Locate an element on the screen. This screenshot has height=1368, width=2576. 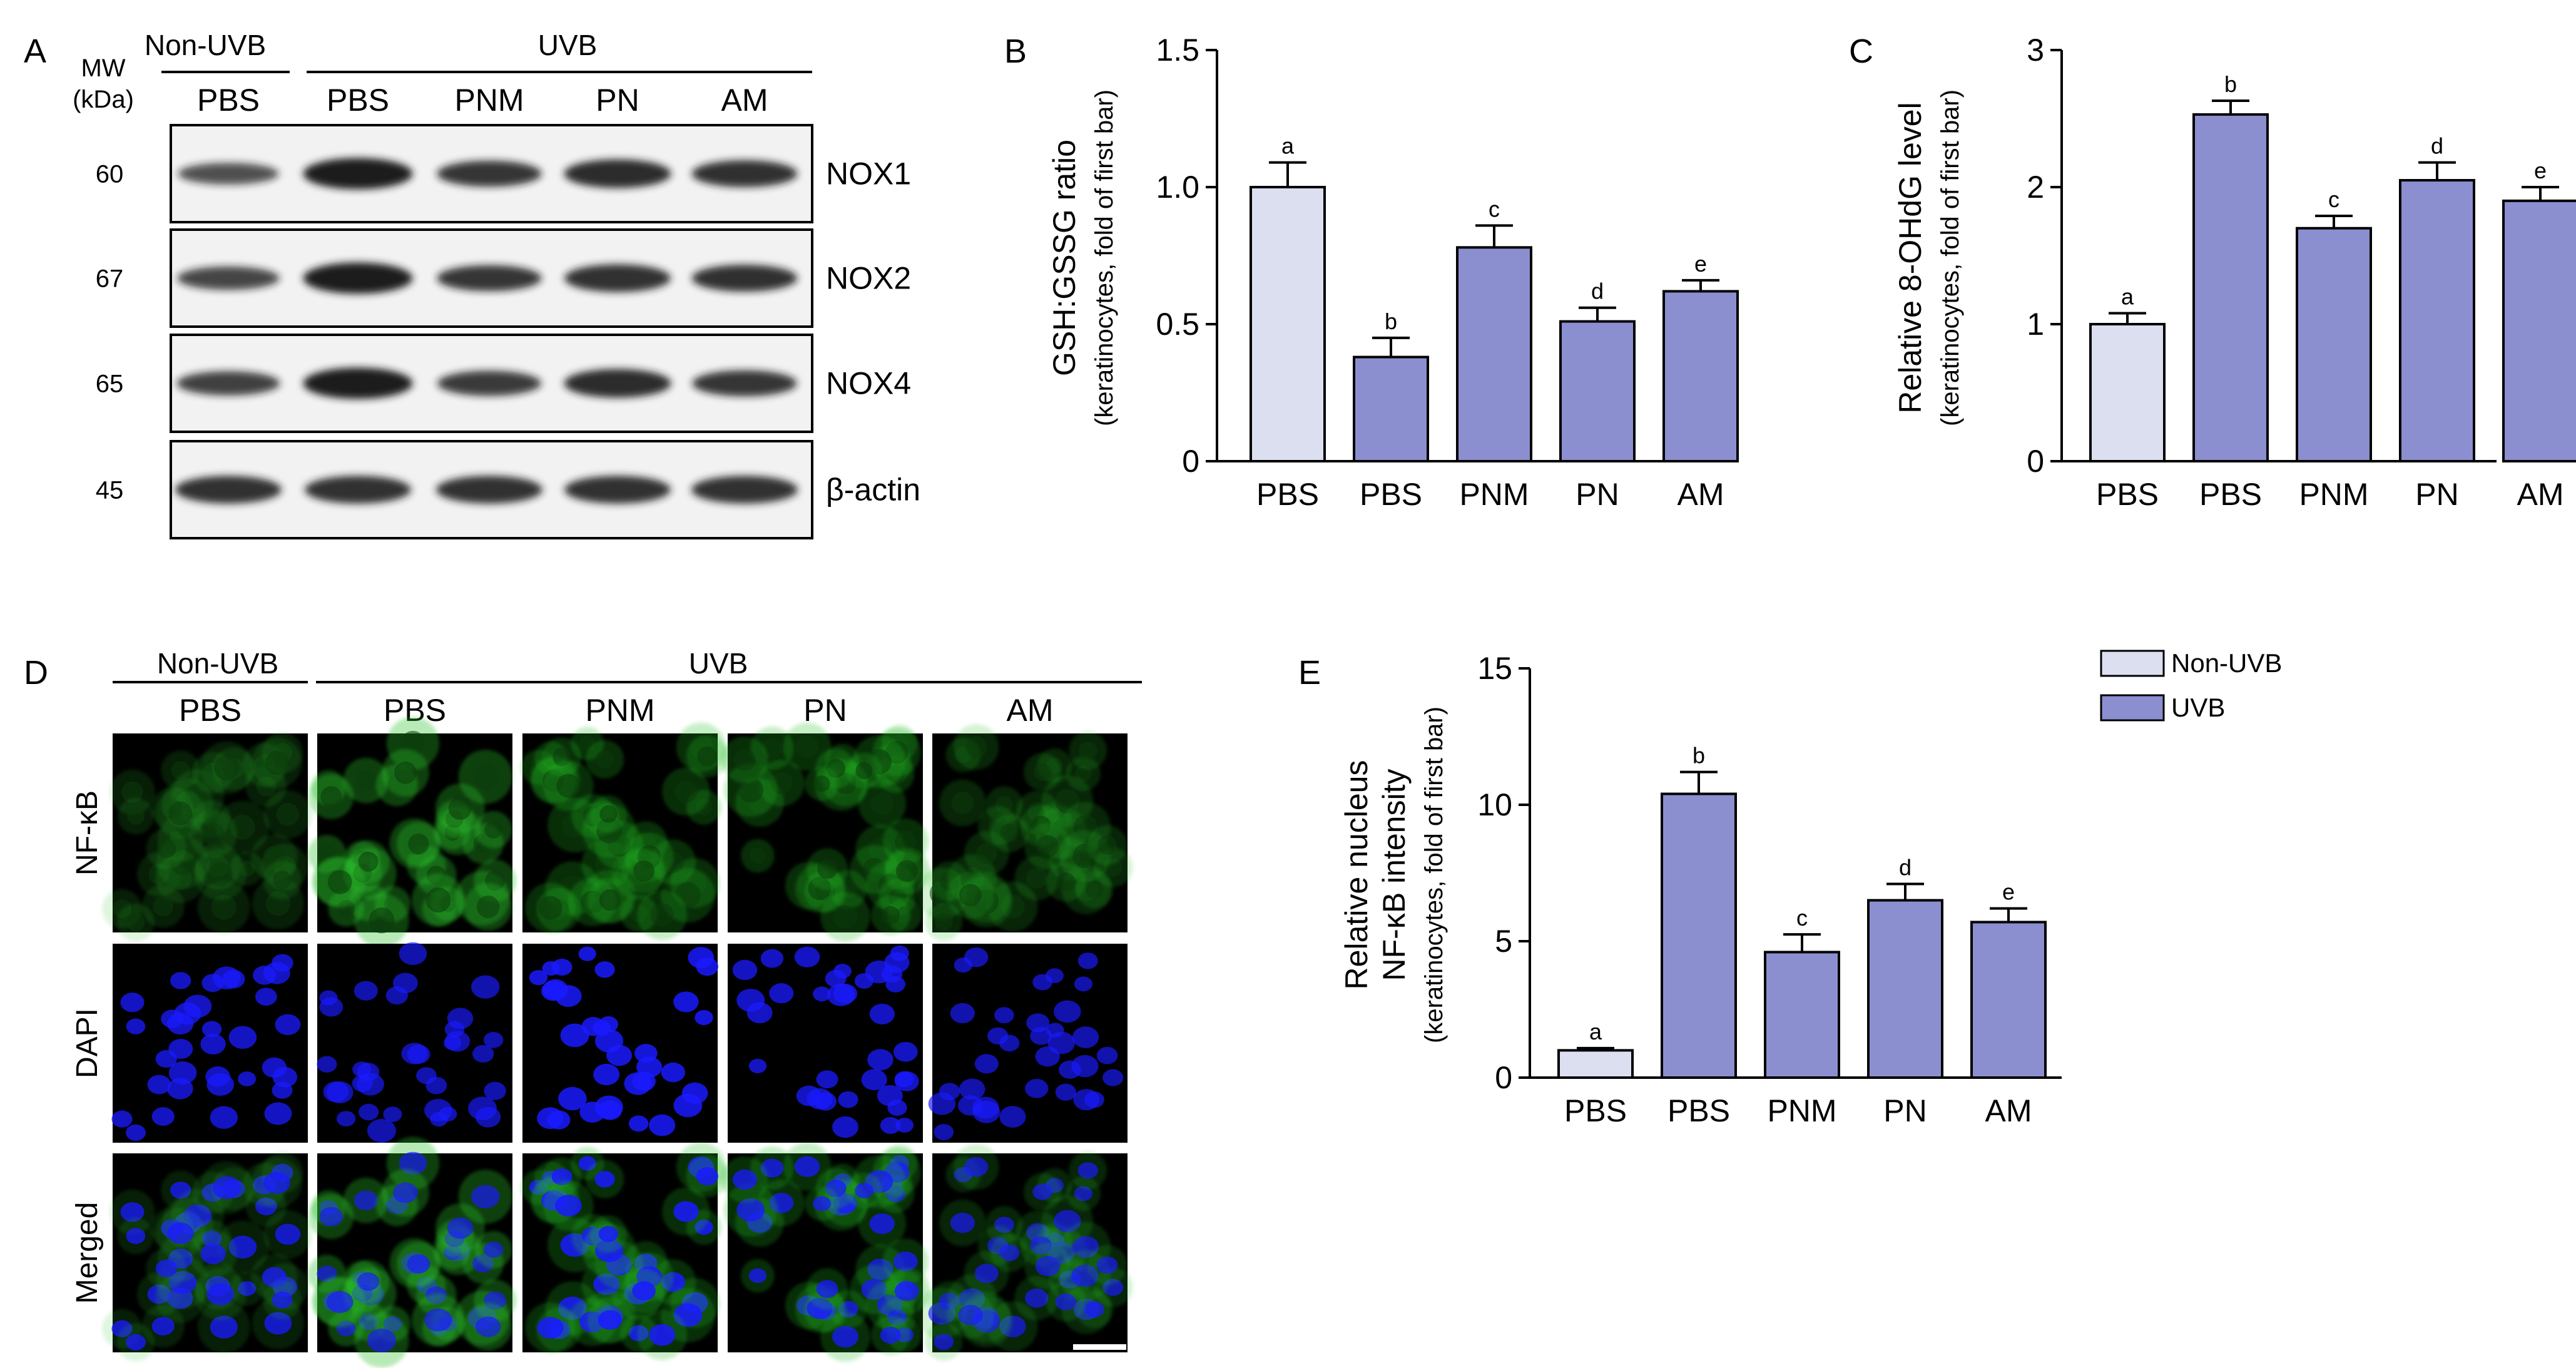
legend: Non-UVB UVB is located at coordinates (2191, 685).